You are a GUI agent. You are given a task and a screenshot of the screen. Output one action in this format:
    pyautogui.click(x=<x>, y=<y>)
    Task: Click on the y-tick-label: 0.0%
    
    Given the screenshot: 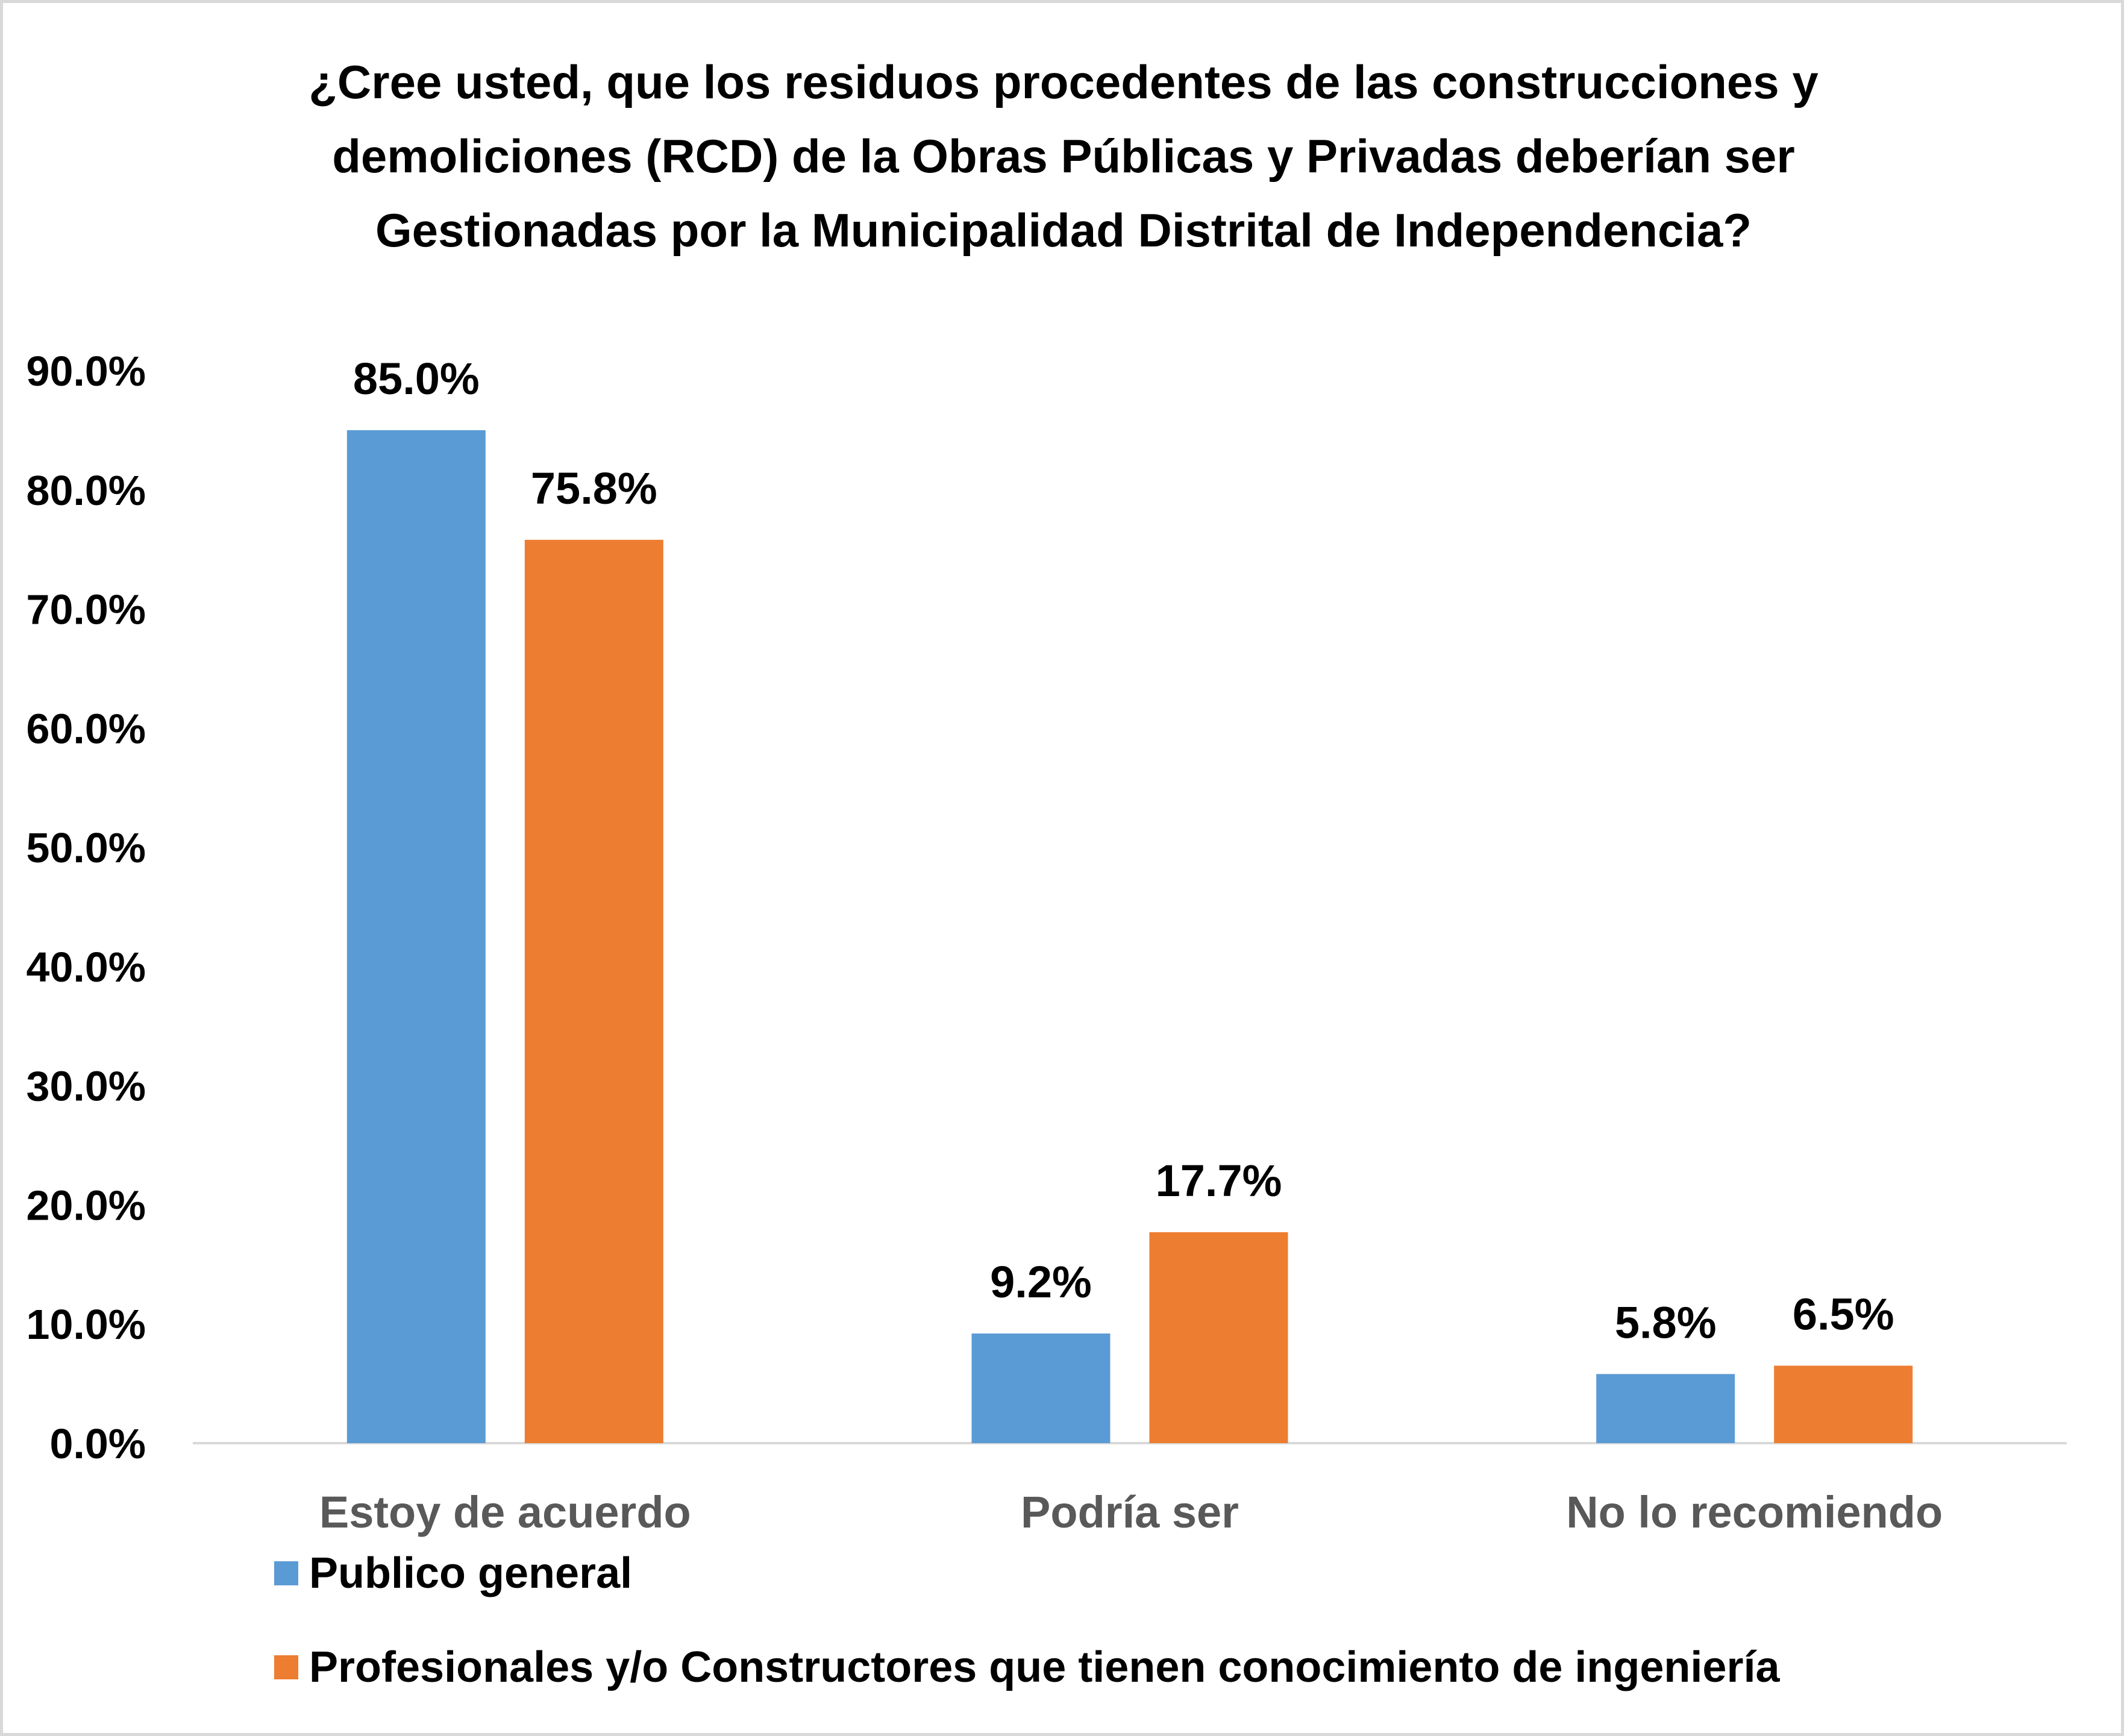 What is the action you would take?
    pyautogui.click(x=97, y=1443)
    